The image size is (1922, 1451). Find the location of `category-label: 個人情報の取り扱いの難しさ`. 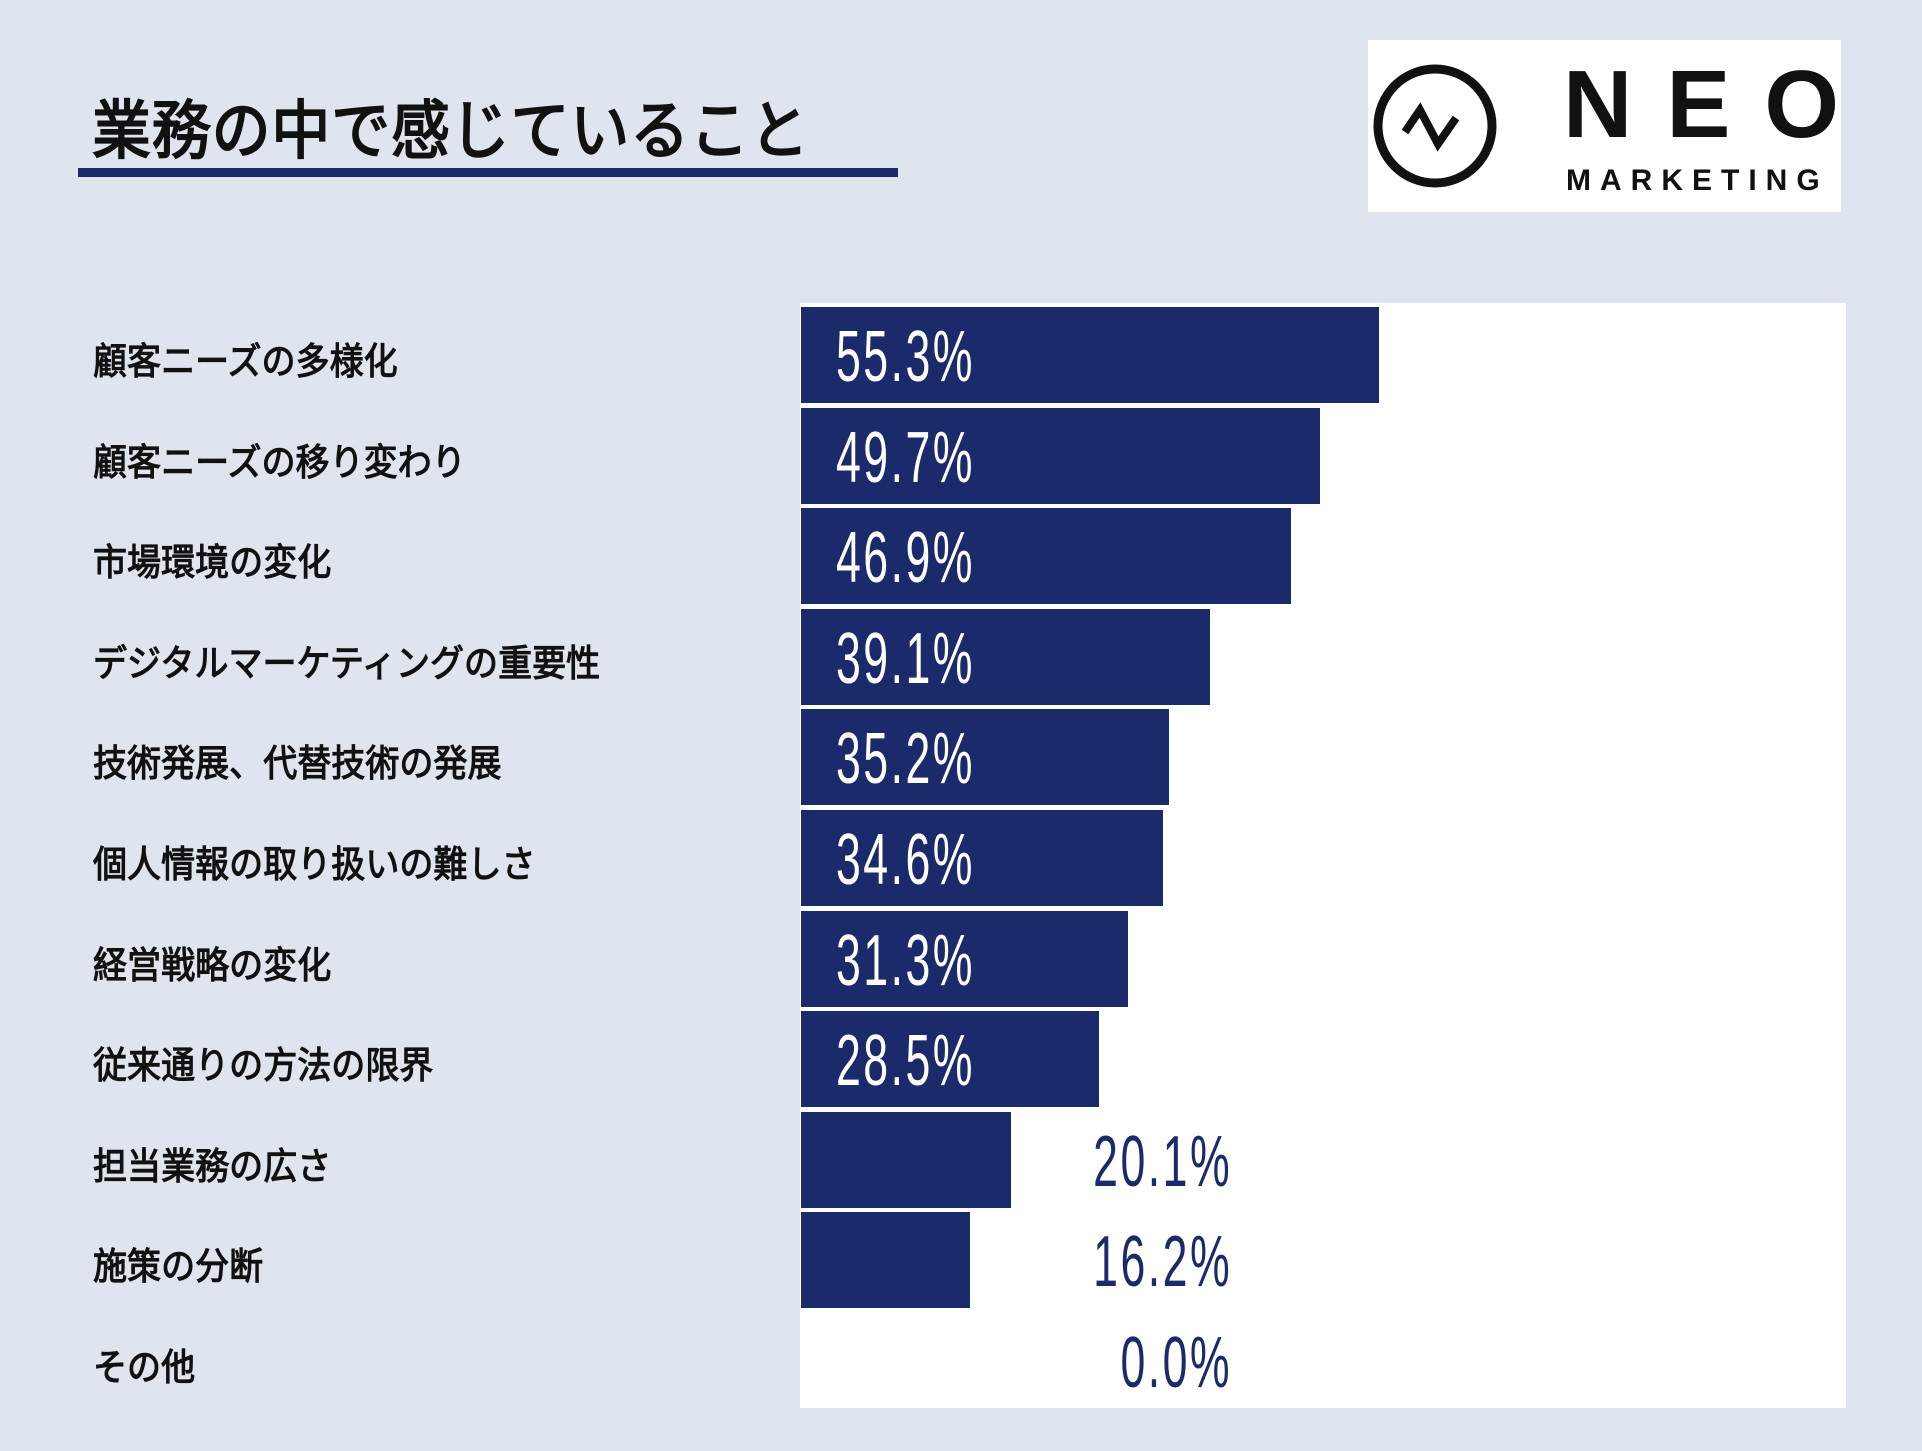

category-label: 個人情報の取り扱いの難しさ is located at coordinates (314, 864).